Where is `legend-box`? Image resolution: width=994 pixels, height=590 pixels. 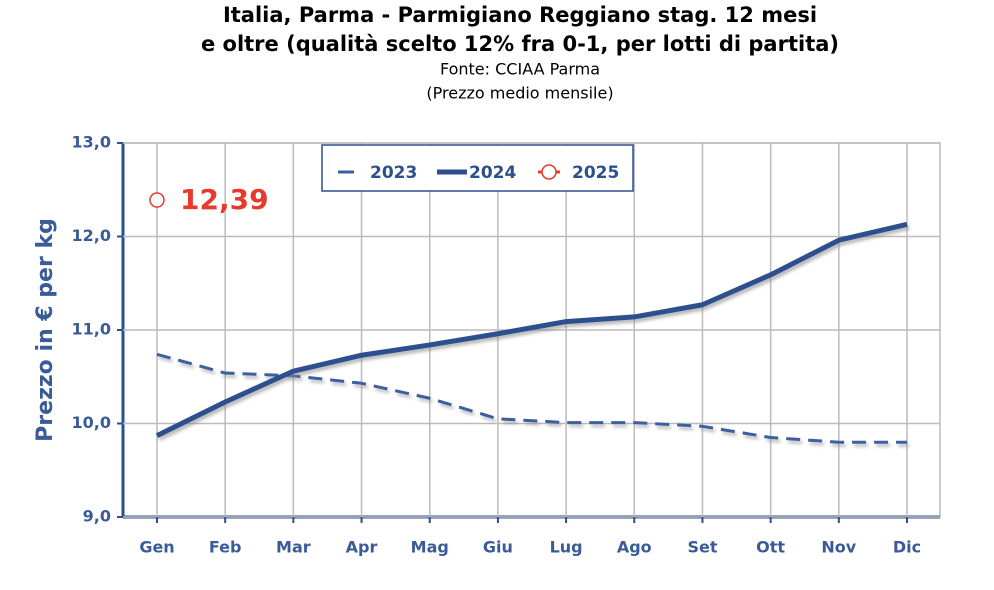
legend-box is located at coordinates (477, 168).